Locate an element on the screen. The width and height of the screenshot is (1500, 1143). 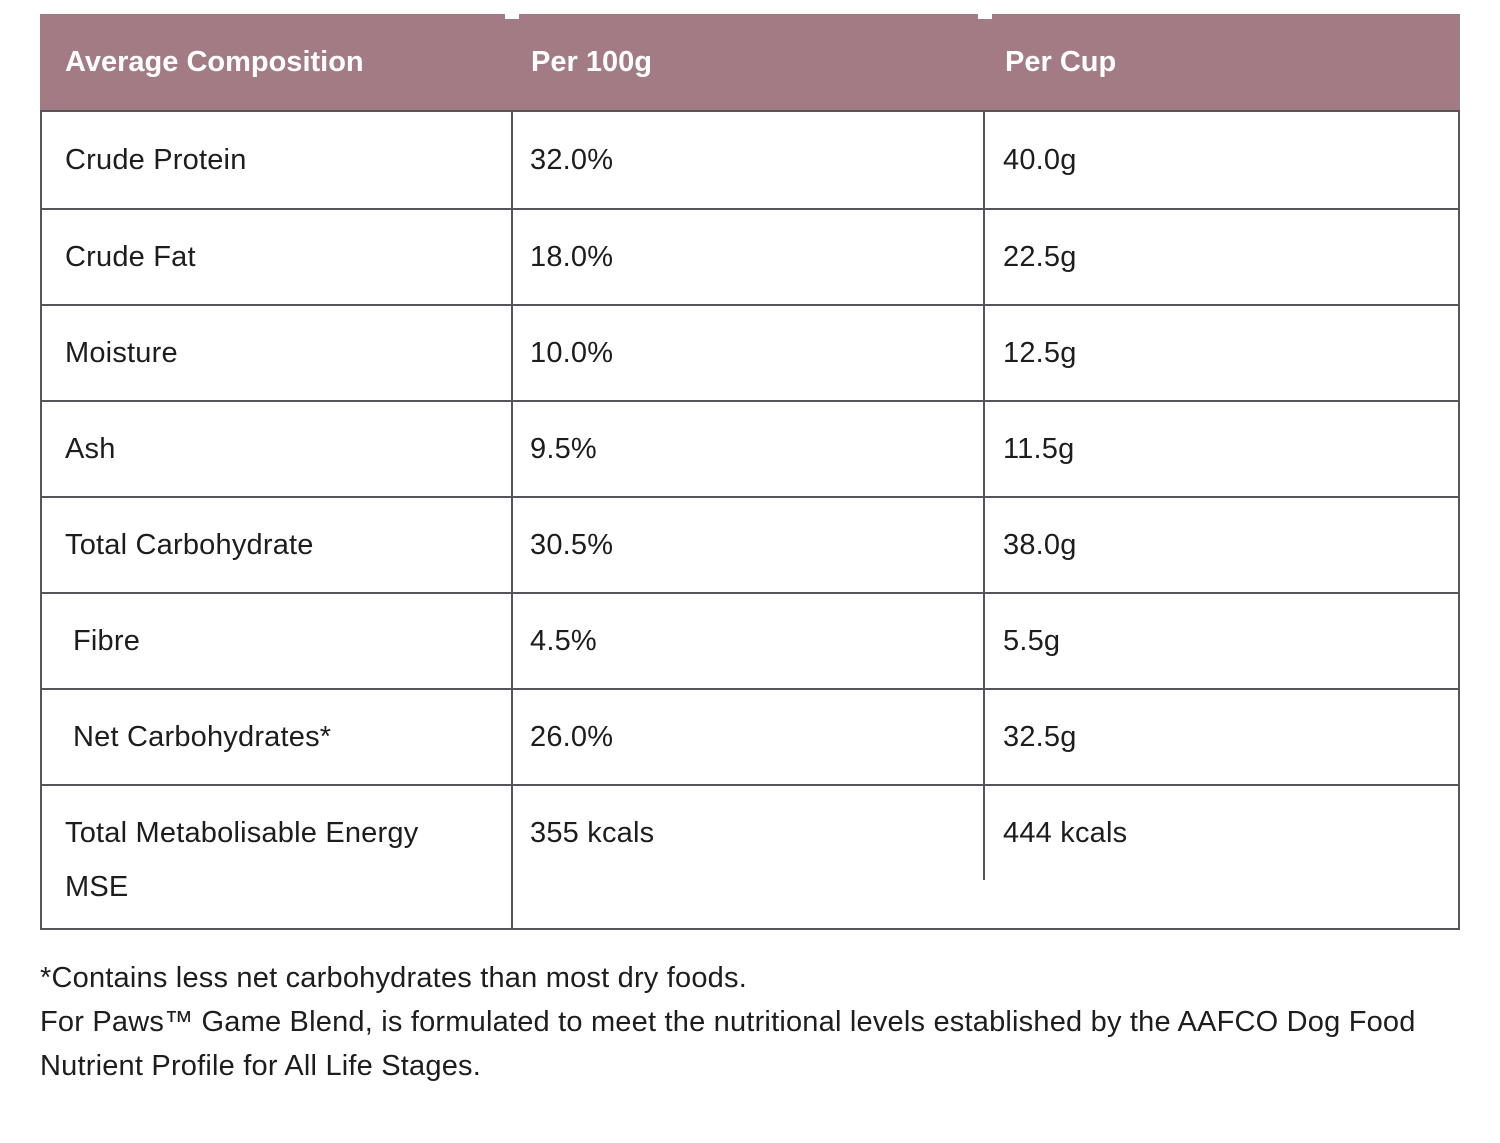
per-cup-value: 32.5g is located at coordinates (1040, 736).